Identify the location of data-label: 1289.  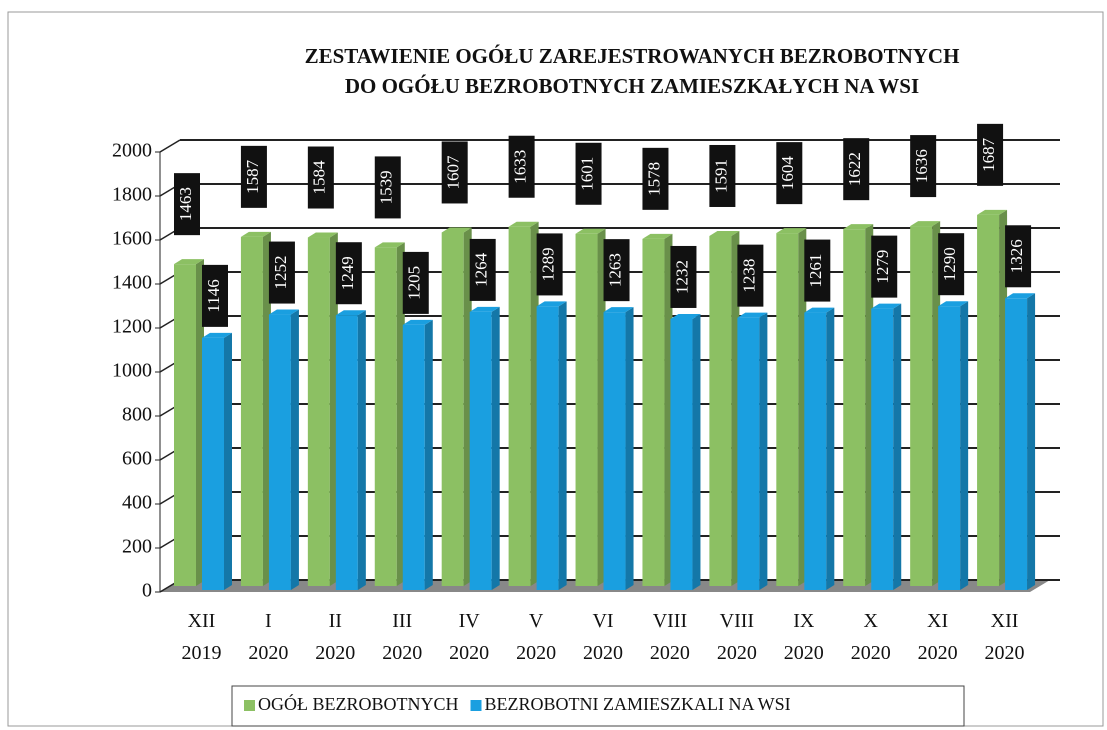
(548, 264).